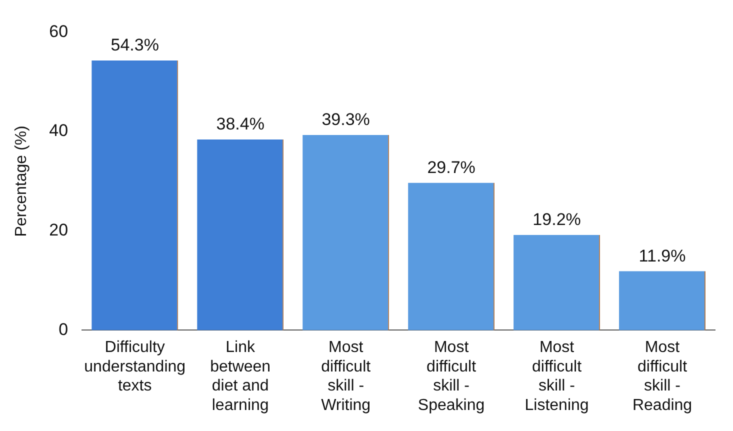  I want to click on x-tick-label: Most difficult skill - Speaking, so click(451, 376).